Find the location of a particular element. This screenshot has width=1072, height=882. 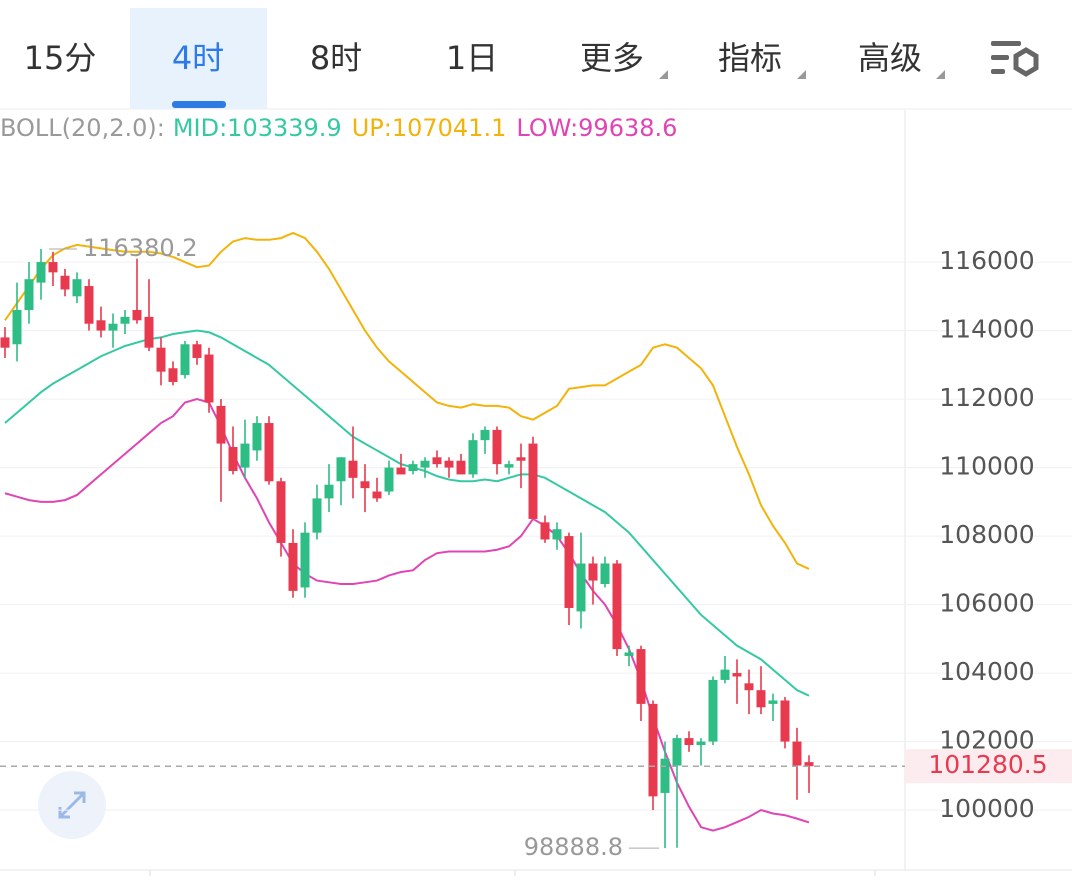

max-label: 116380.2 is located at coordinates (140, 248).